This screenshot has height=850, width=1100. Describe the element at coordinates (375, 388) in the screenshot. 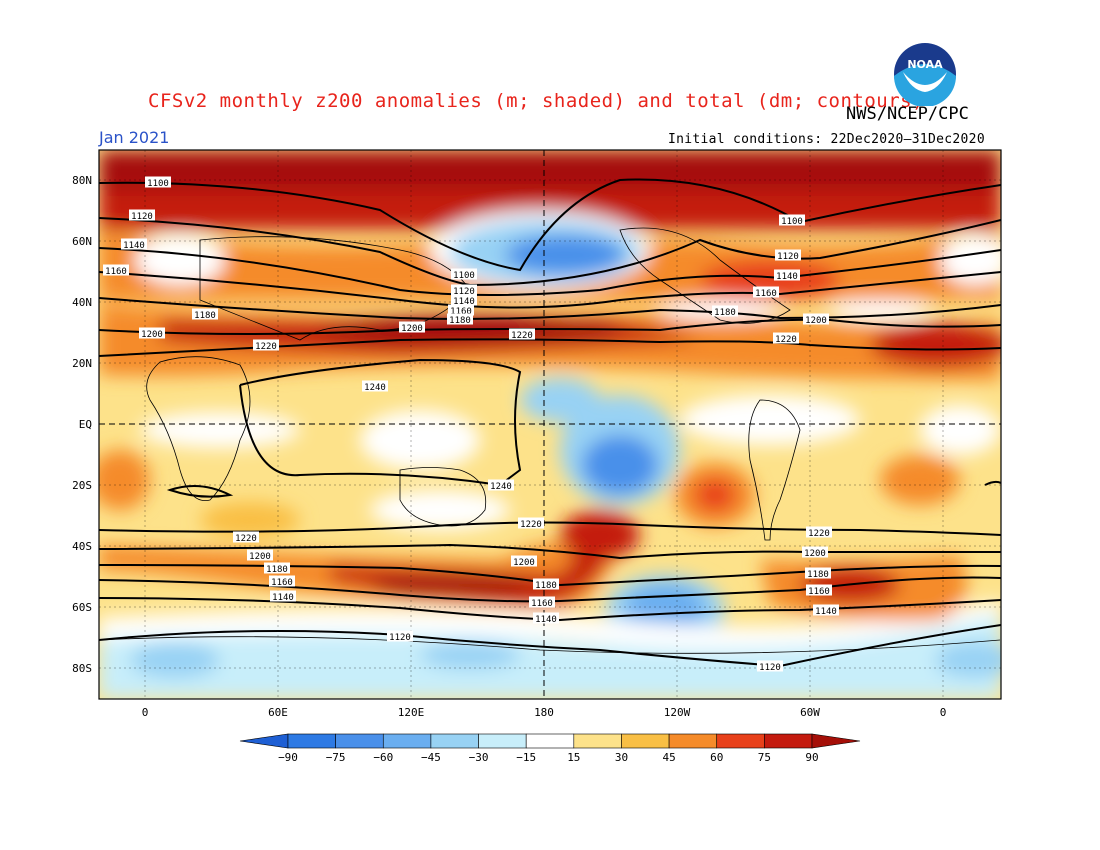

I see `contour-label: 1240` at that location.